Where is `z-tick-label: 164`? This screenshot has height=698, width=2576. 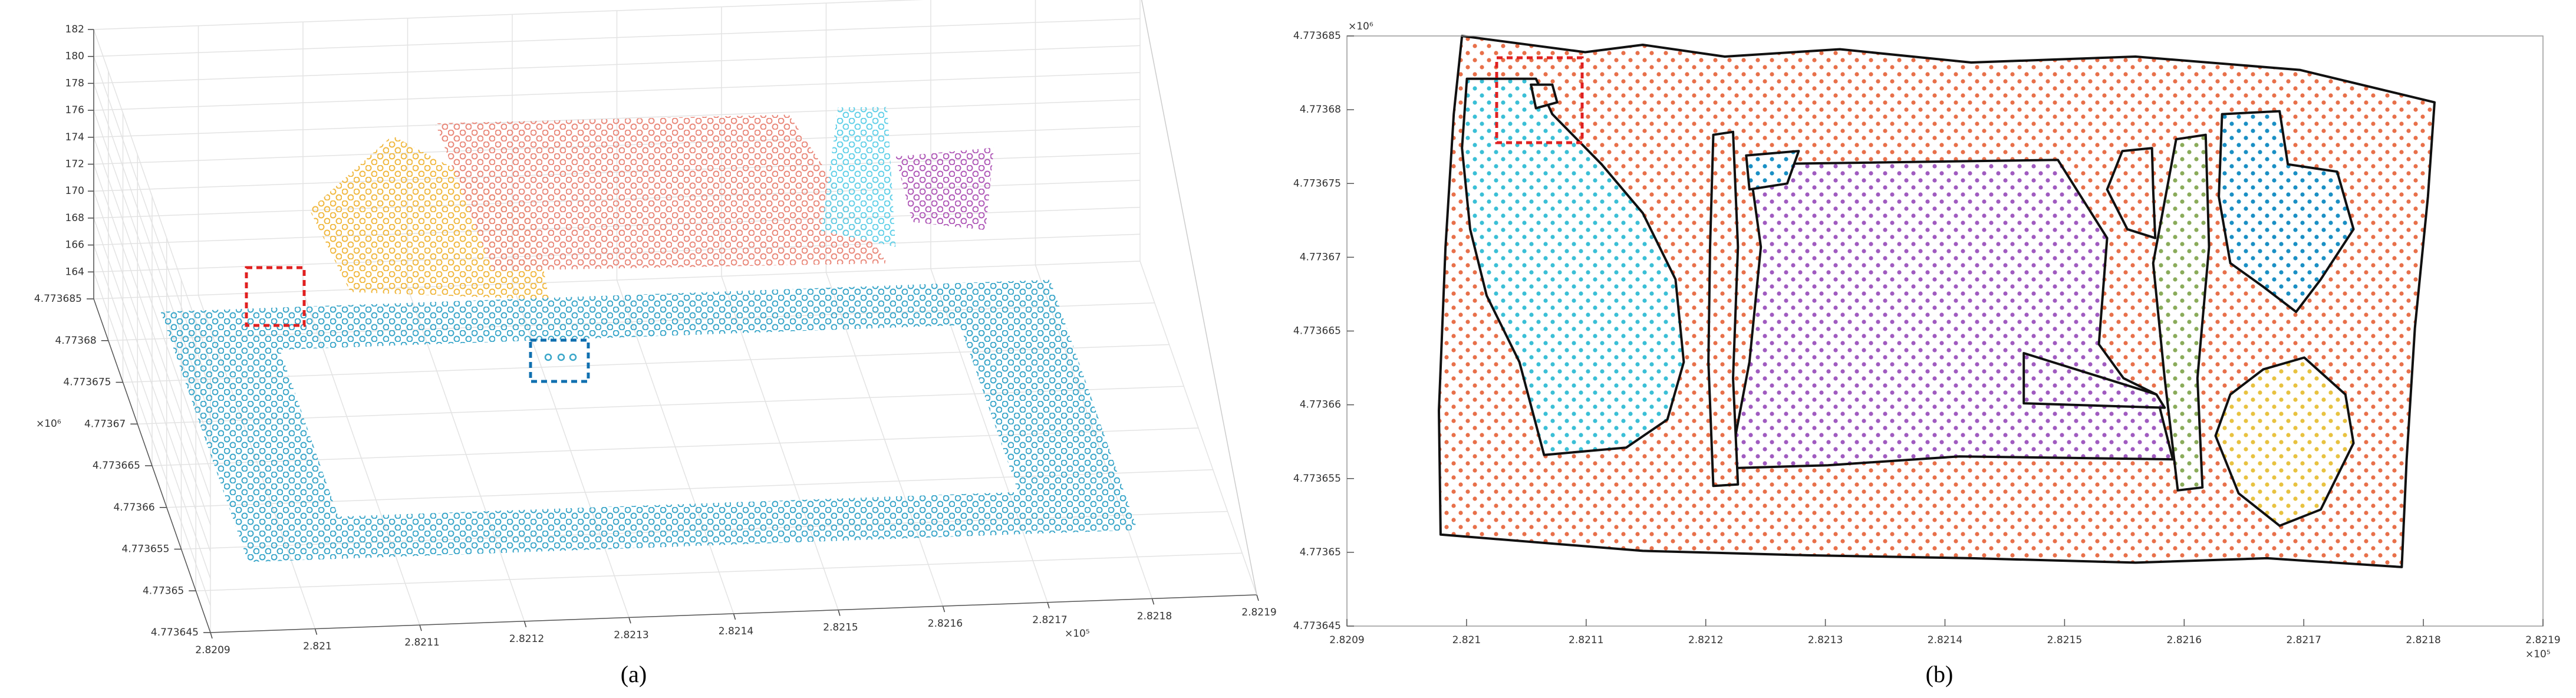
z-tick-label: 164 is located at coordinates (74, 272).